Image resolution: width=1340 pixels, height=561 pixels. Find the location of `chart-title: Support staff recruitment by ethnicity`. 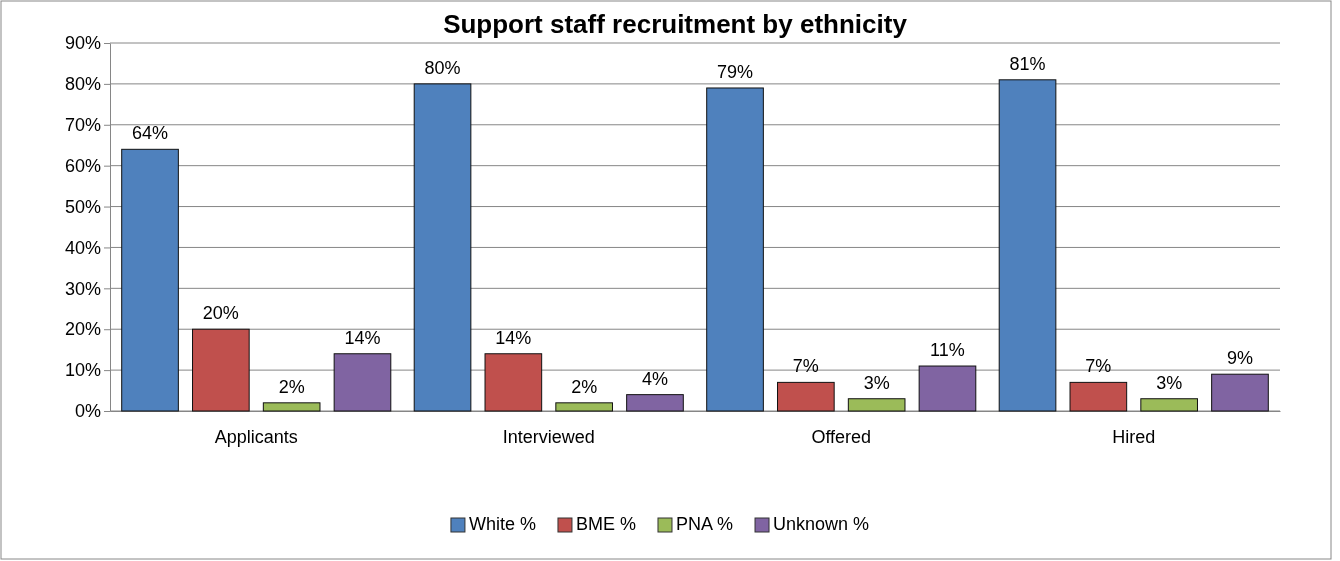

chart-title: Support staff recruitment by ethnicity is located at coordinates (675, 24).